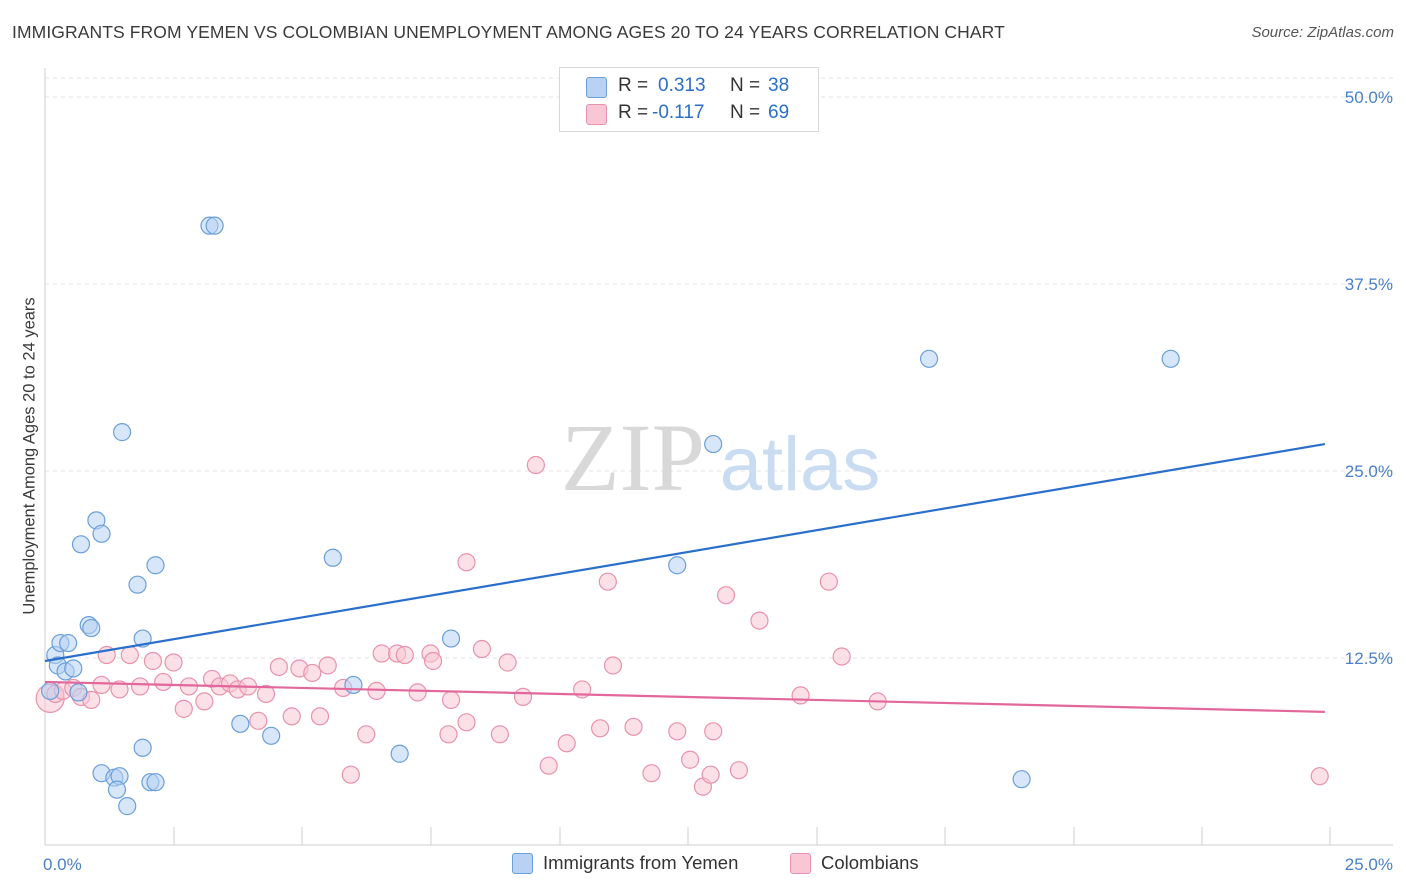 Image resolution: width=1406 pixels, height=892 pixels. I want to click on legend: R = 0.313 N = 38 R = -0.117 N = 69, so click(689, 99).